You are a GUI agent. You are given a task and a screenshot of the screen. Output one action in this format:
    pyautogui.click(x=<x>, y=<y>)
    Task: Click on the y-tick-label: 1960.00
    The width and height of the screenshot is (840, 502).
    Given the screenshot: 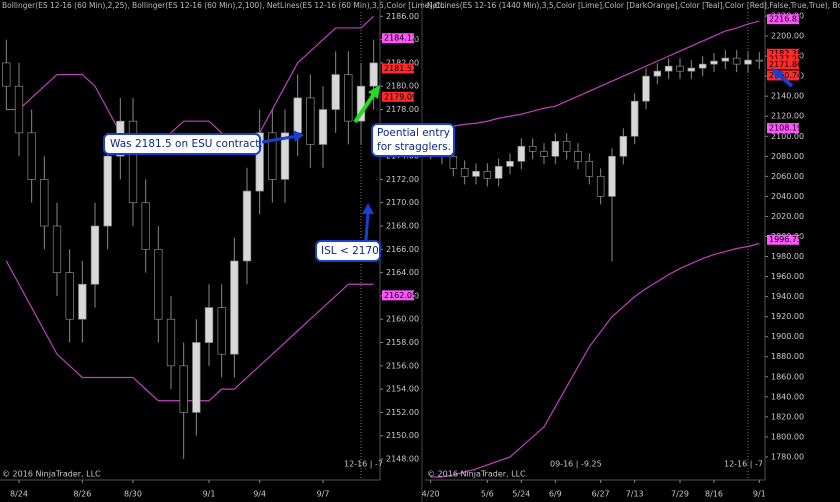 What is the action you would take?
    pyautogui.click(x=787, y=276)
    